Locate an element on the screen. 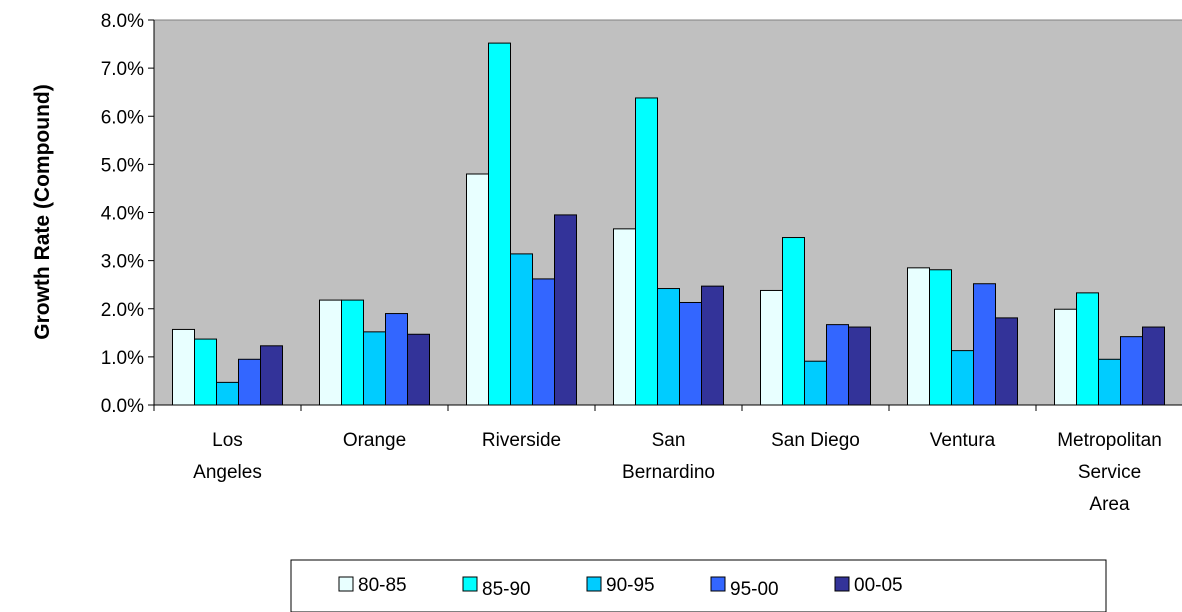  y-tick-label: 4.0% is located at coordinates (122, 214).